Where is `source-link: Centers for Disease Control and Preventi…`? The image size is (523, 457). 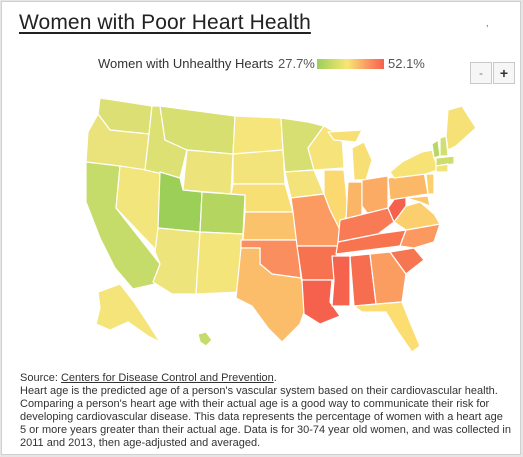
source-link: Centers for Disease Control and Preventi… is located at coordinates (167, 378).